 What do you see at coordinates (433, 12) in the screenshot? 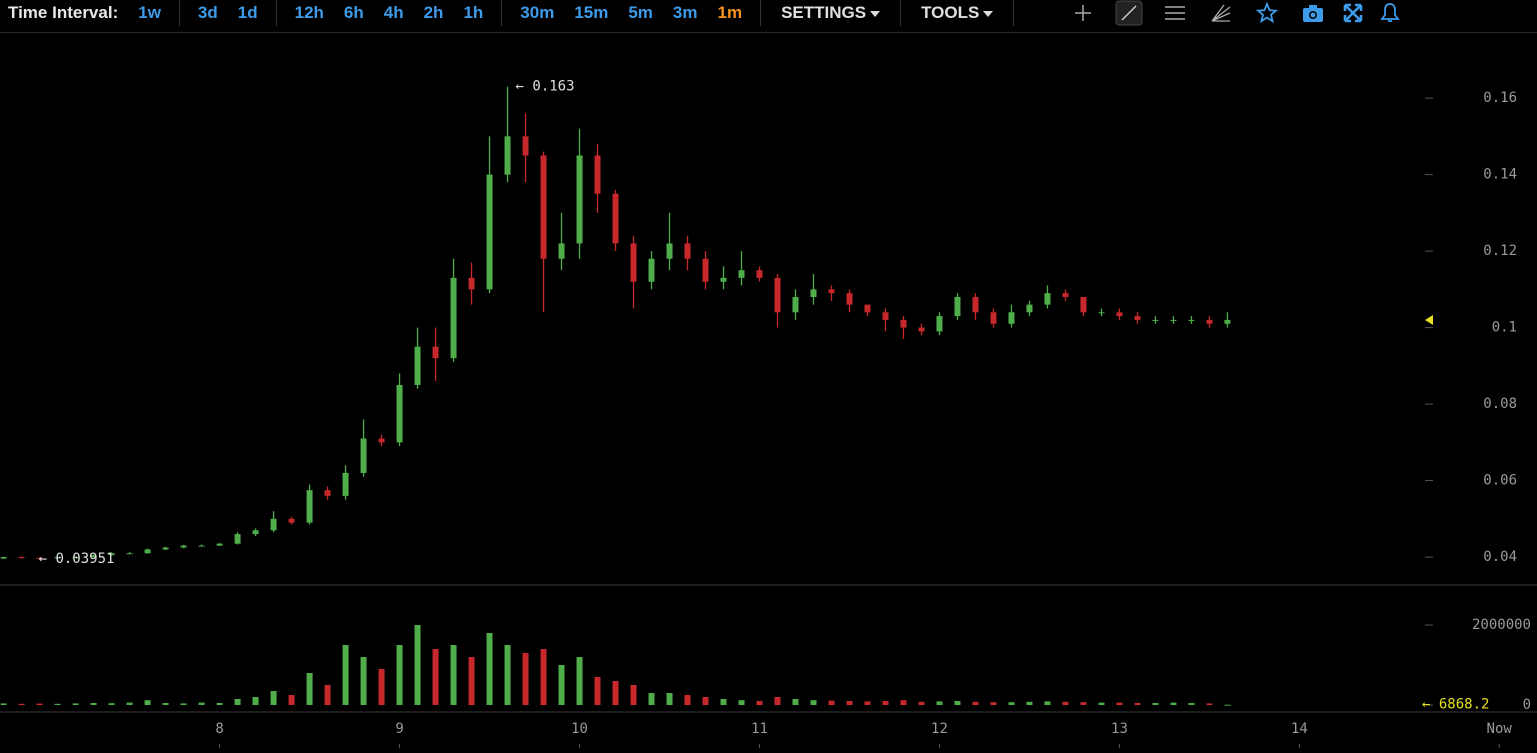
I see `interval-button: 2h` at bounding box center [433, 12].